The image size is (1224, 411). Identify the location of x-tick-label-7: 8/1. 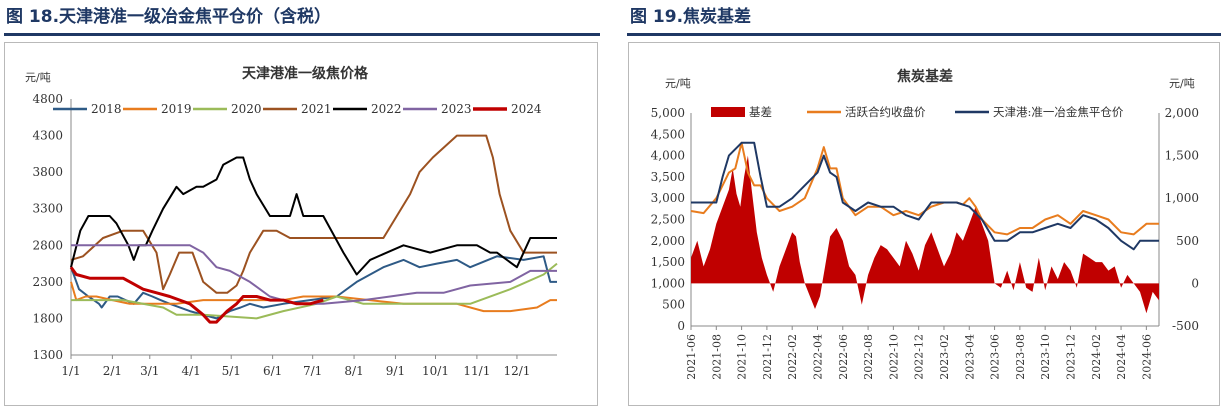
(353, 371).